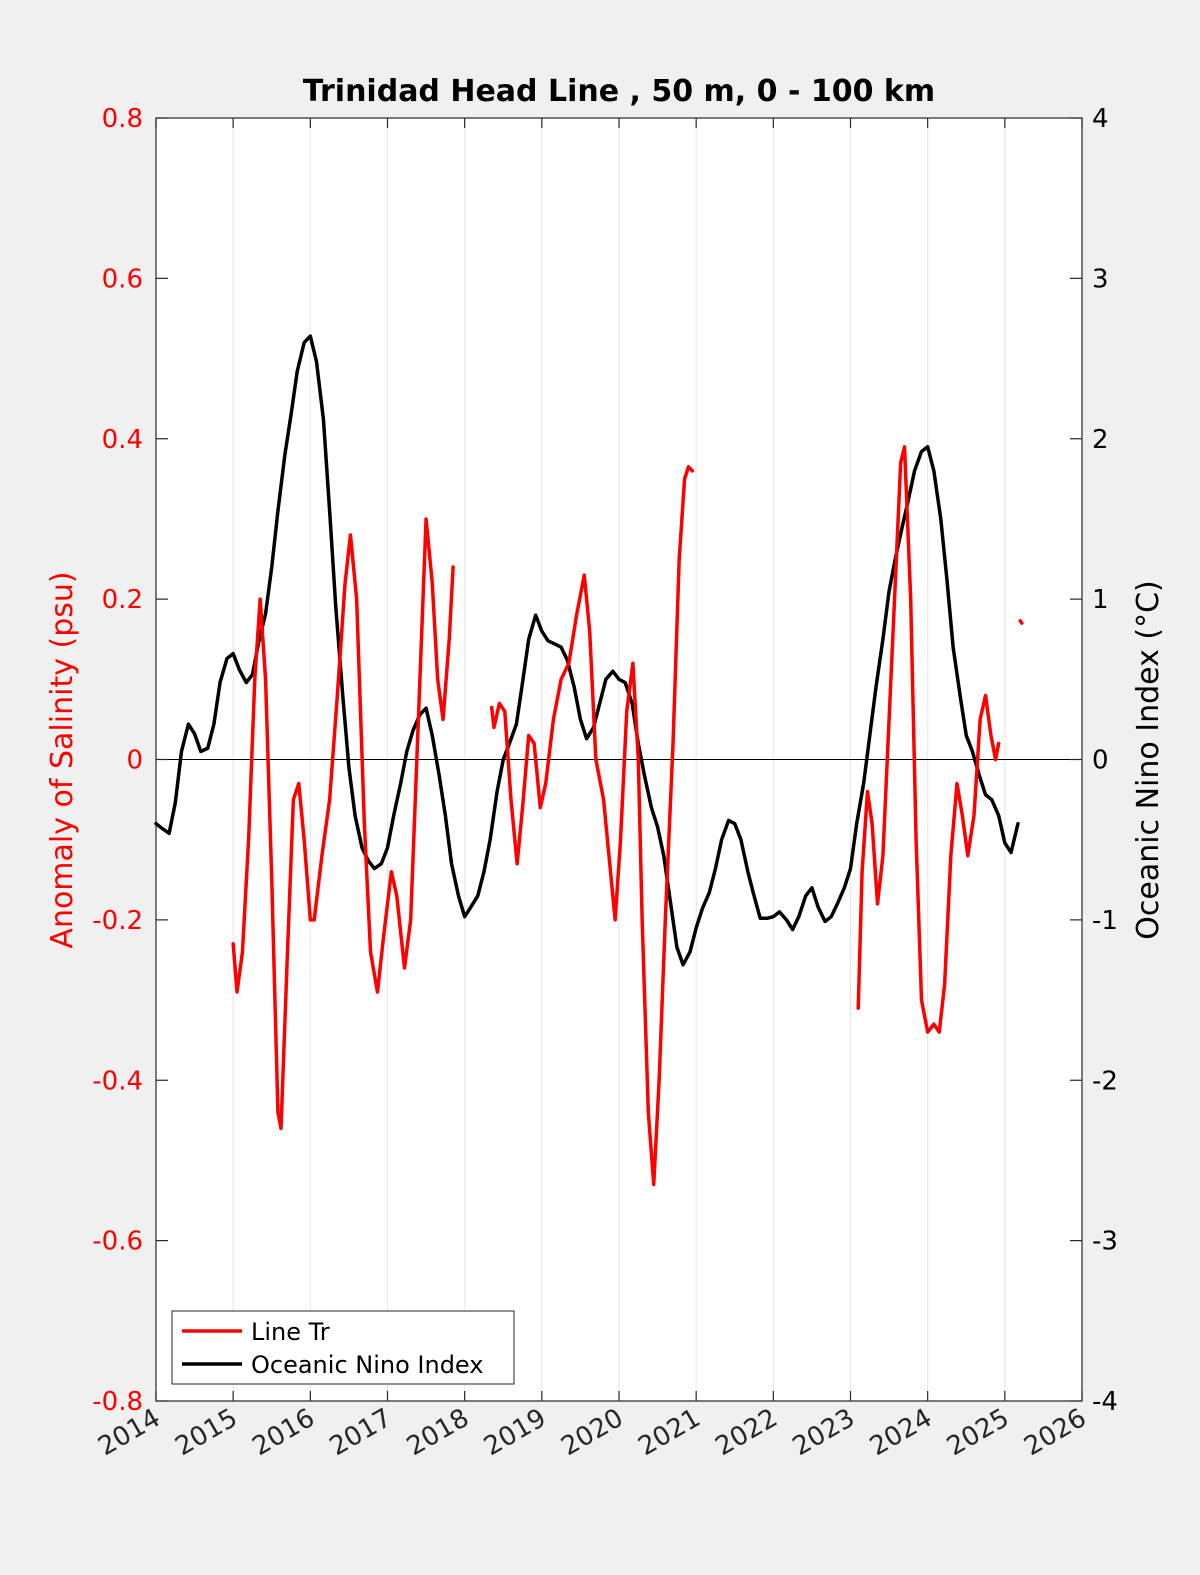 The width and height of the screenshot is (1200, 1575). What do you see at coordinates (122, 279) in the screenshot?
I see `y-left-tick-label: 0.6` at bounding box center [122, 279].